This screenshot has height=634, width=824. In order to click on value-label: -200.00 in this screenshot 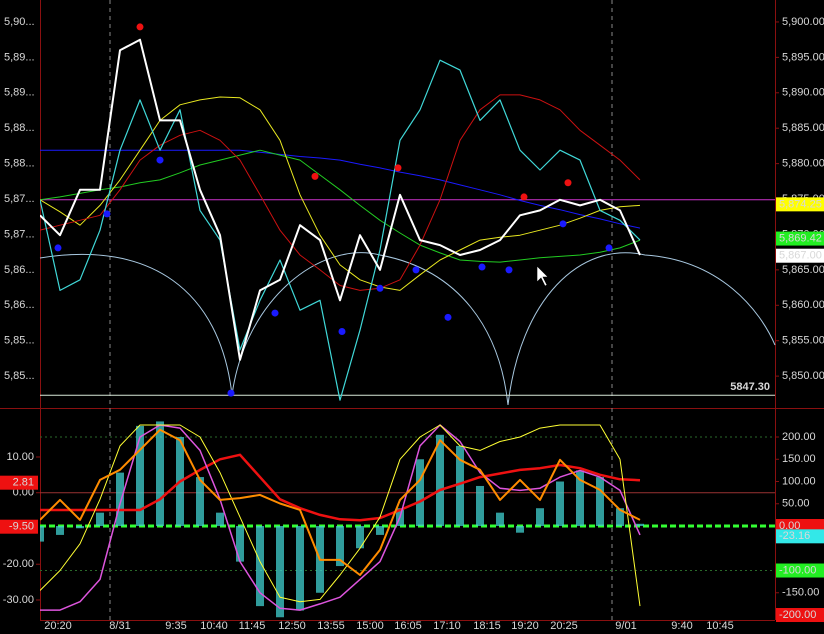, I will do `click(797, 615)`.